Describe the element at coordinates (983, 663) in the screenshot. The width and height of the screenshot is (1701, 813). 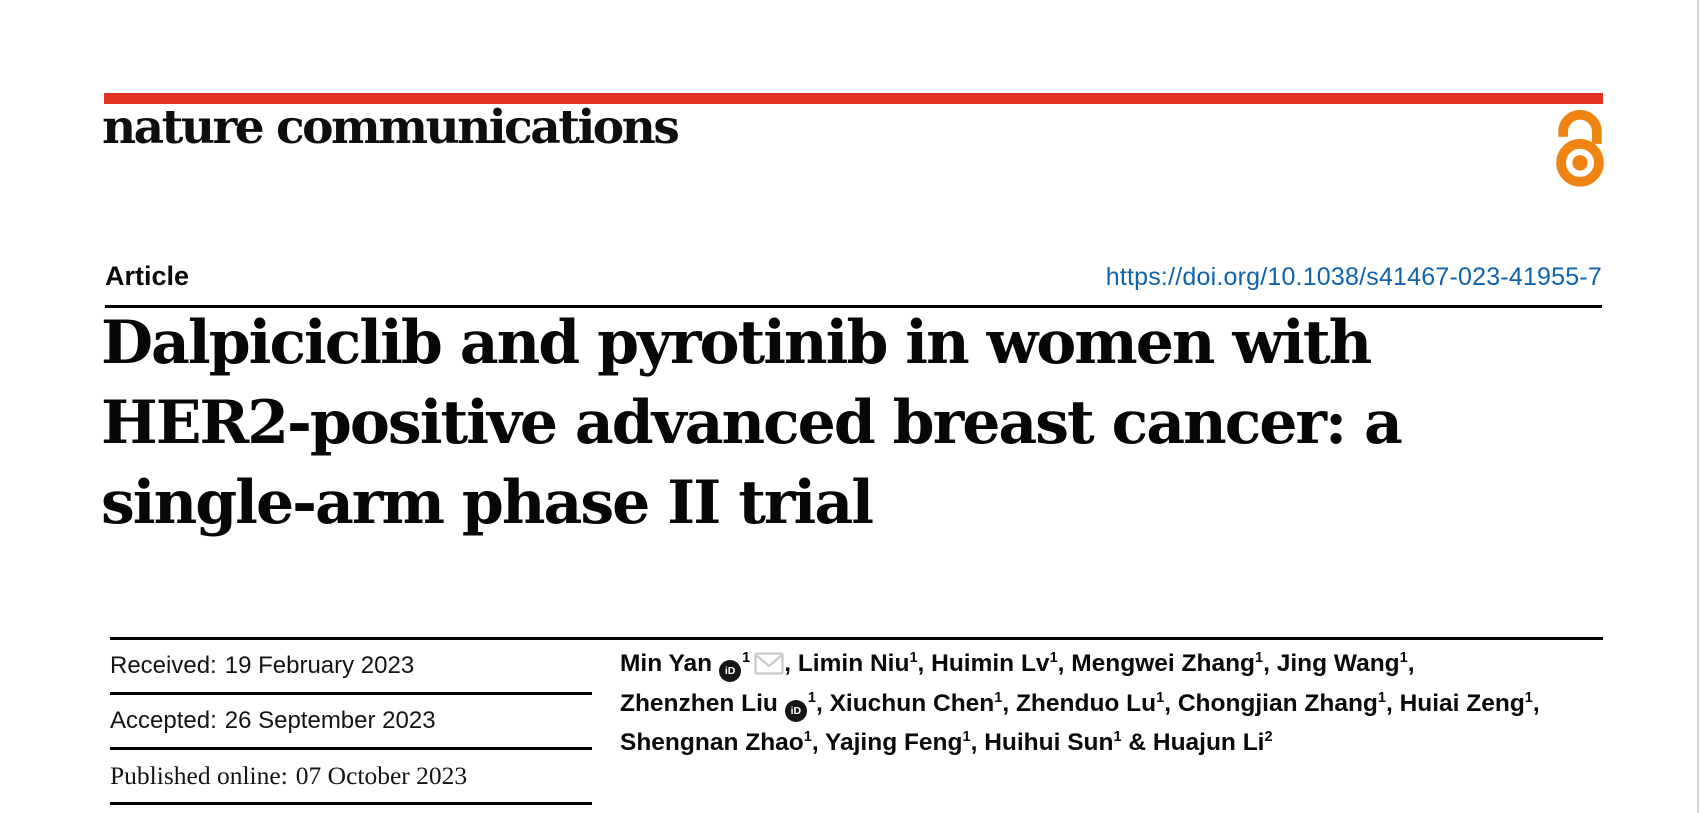
I see `author-name-text: , Huimin Lv` at that location.